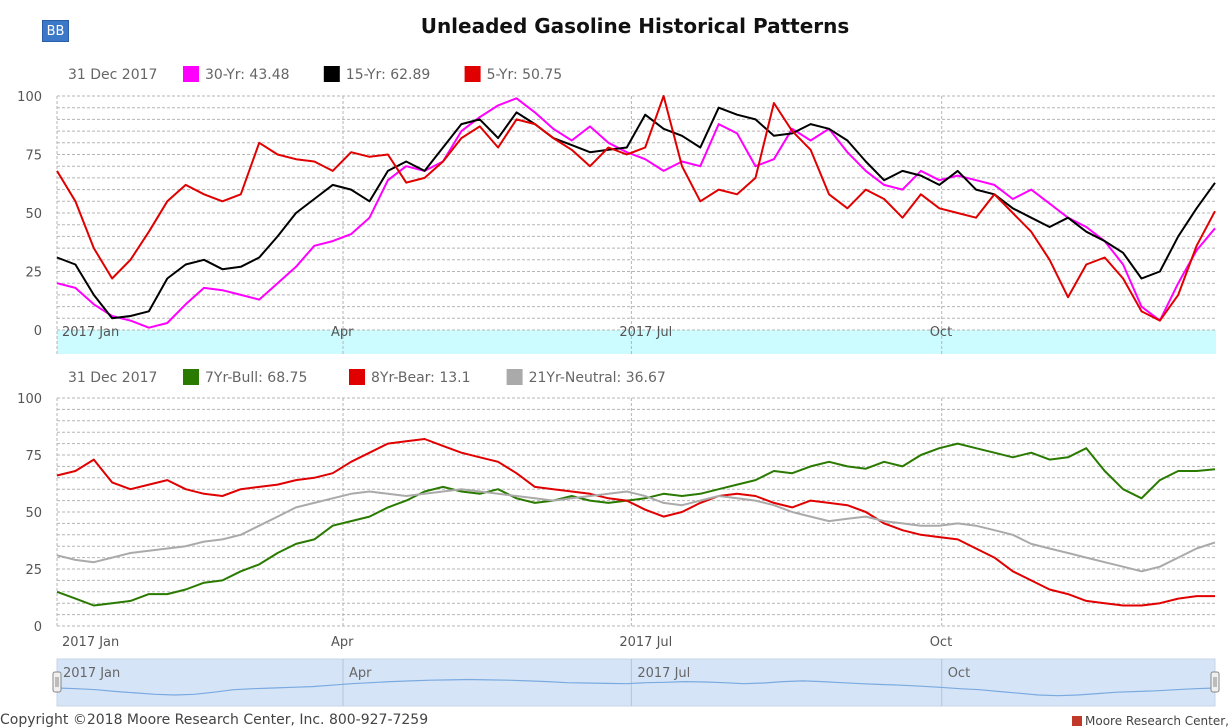  What do you see at coordinates (959, 673) in the screenshot?
I see `navigator-x-label: Oct` at bounding box center [959, 673].